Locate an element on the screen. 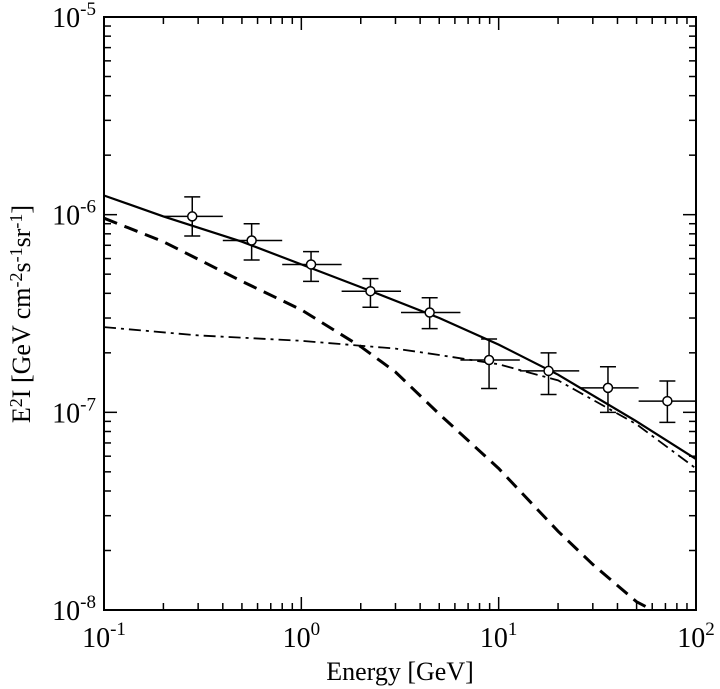 Image resolution: width=720 pixels, height=689 pixels. x-tick-label: 10¹ is located at coordinates (498, 636).